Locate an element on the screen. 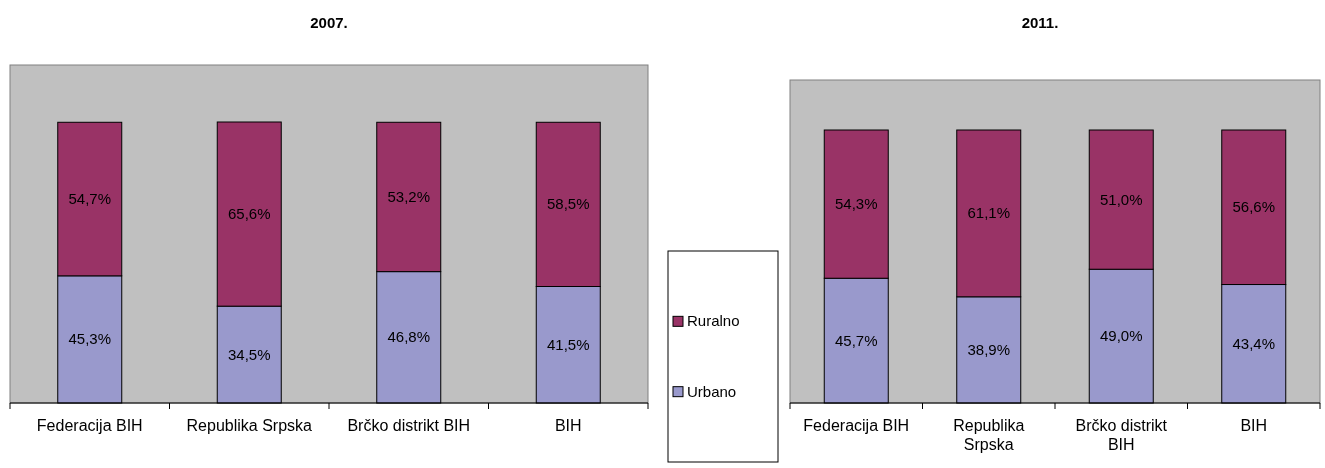 Image resolution: width=1325 pixels, height=468 pixels. data-label: 53,2% is located at coordinates (409, 196).